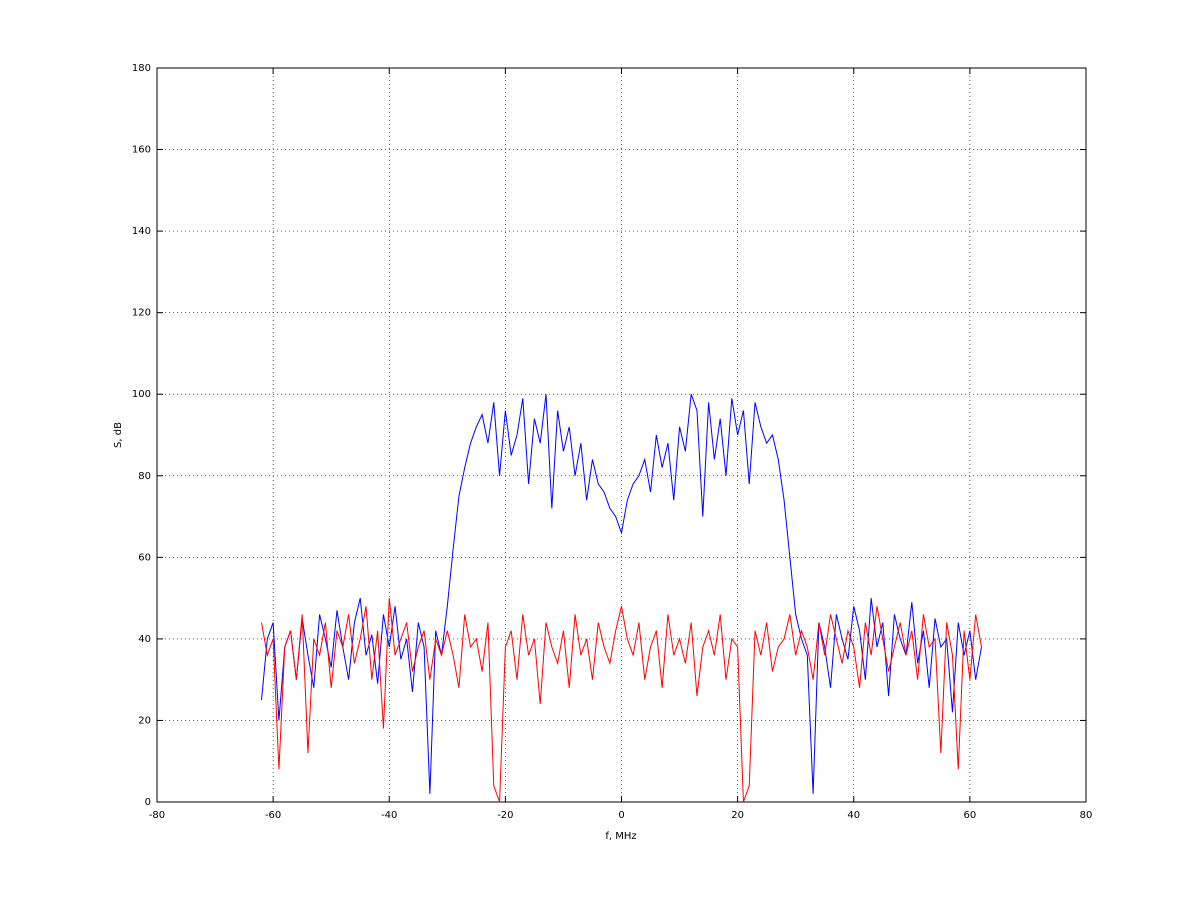 This screenshot has height=901, width=1200. What do you see at coordinates (118, 435) in the screenshot?
I see `y-axis-label: S, dB` at bounding box center [118, 435].